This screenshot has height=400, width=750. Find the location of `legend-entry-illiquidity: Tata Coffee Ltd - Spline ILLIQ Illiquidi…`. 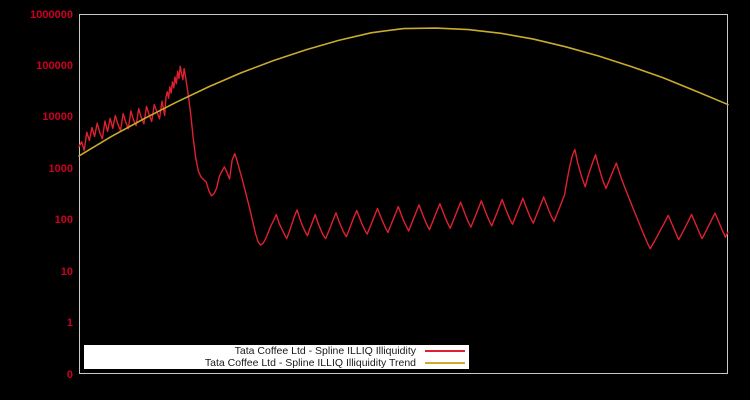

legend-entry-illiquidity: Tata Coffee Ltd - Spline ILLIQ Illiquidi… is located at coordinates (276, 351).